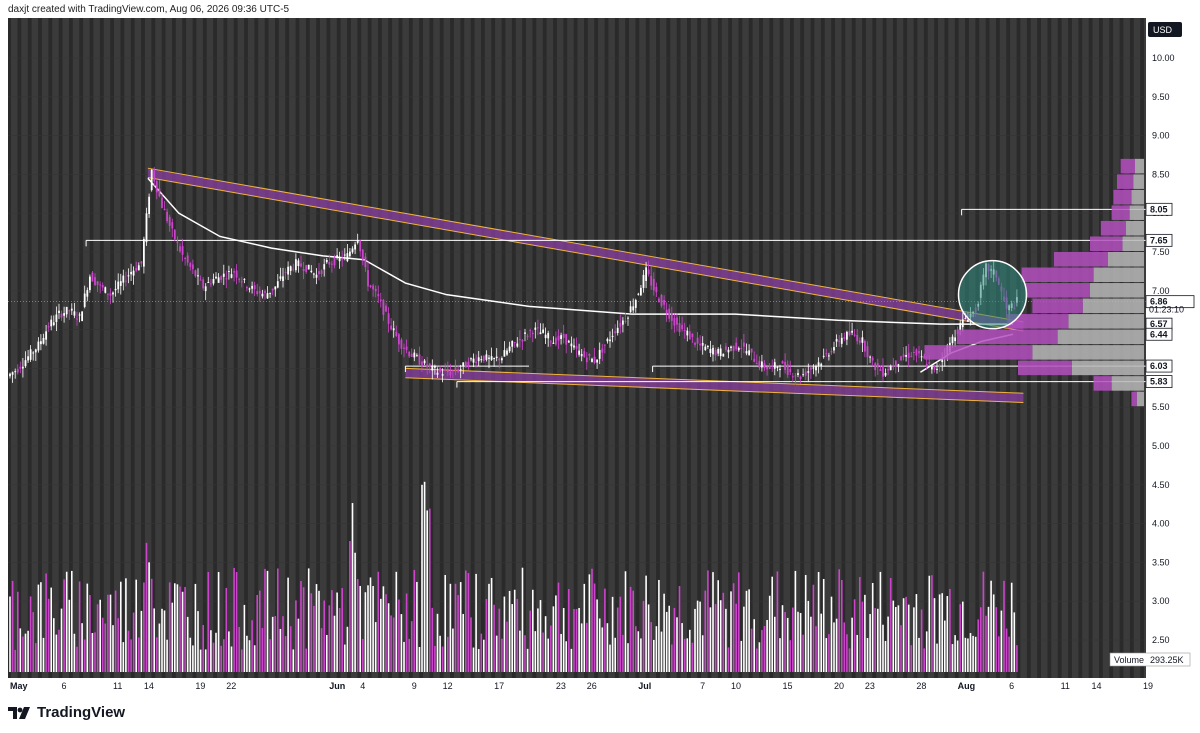 This screenshot has width=1200, height=733. I want to click on anchored-vwap-line, so click(580, 251).